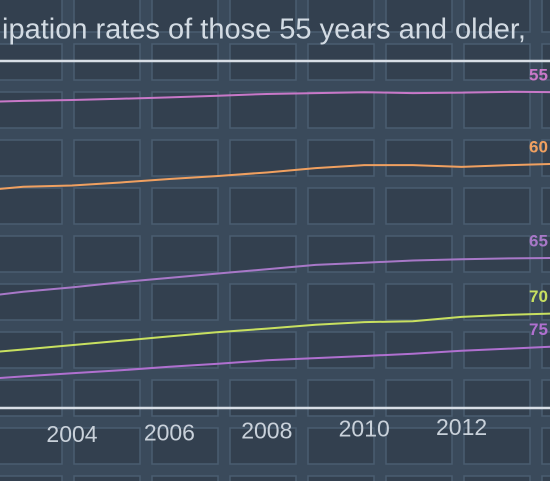 Image resolution: width=550 pixels, height=481 pixels. Describe the element at coordinates (538, 296) in the screenshot. I see `series-label: 70` at that location.